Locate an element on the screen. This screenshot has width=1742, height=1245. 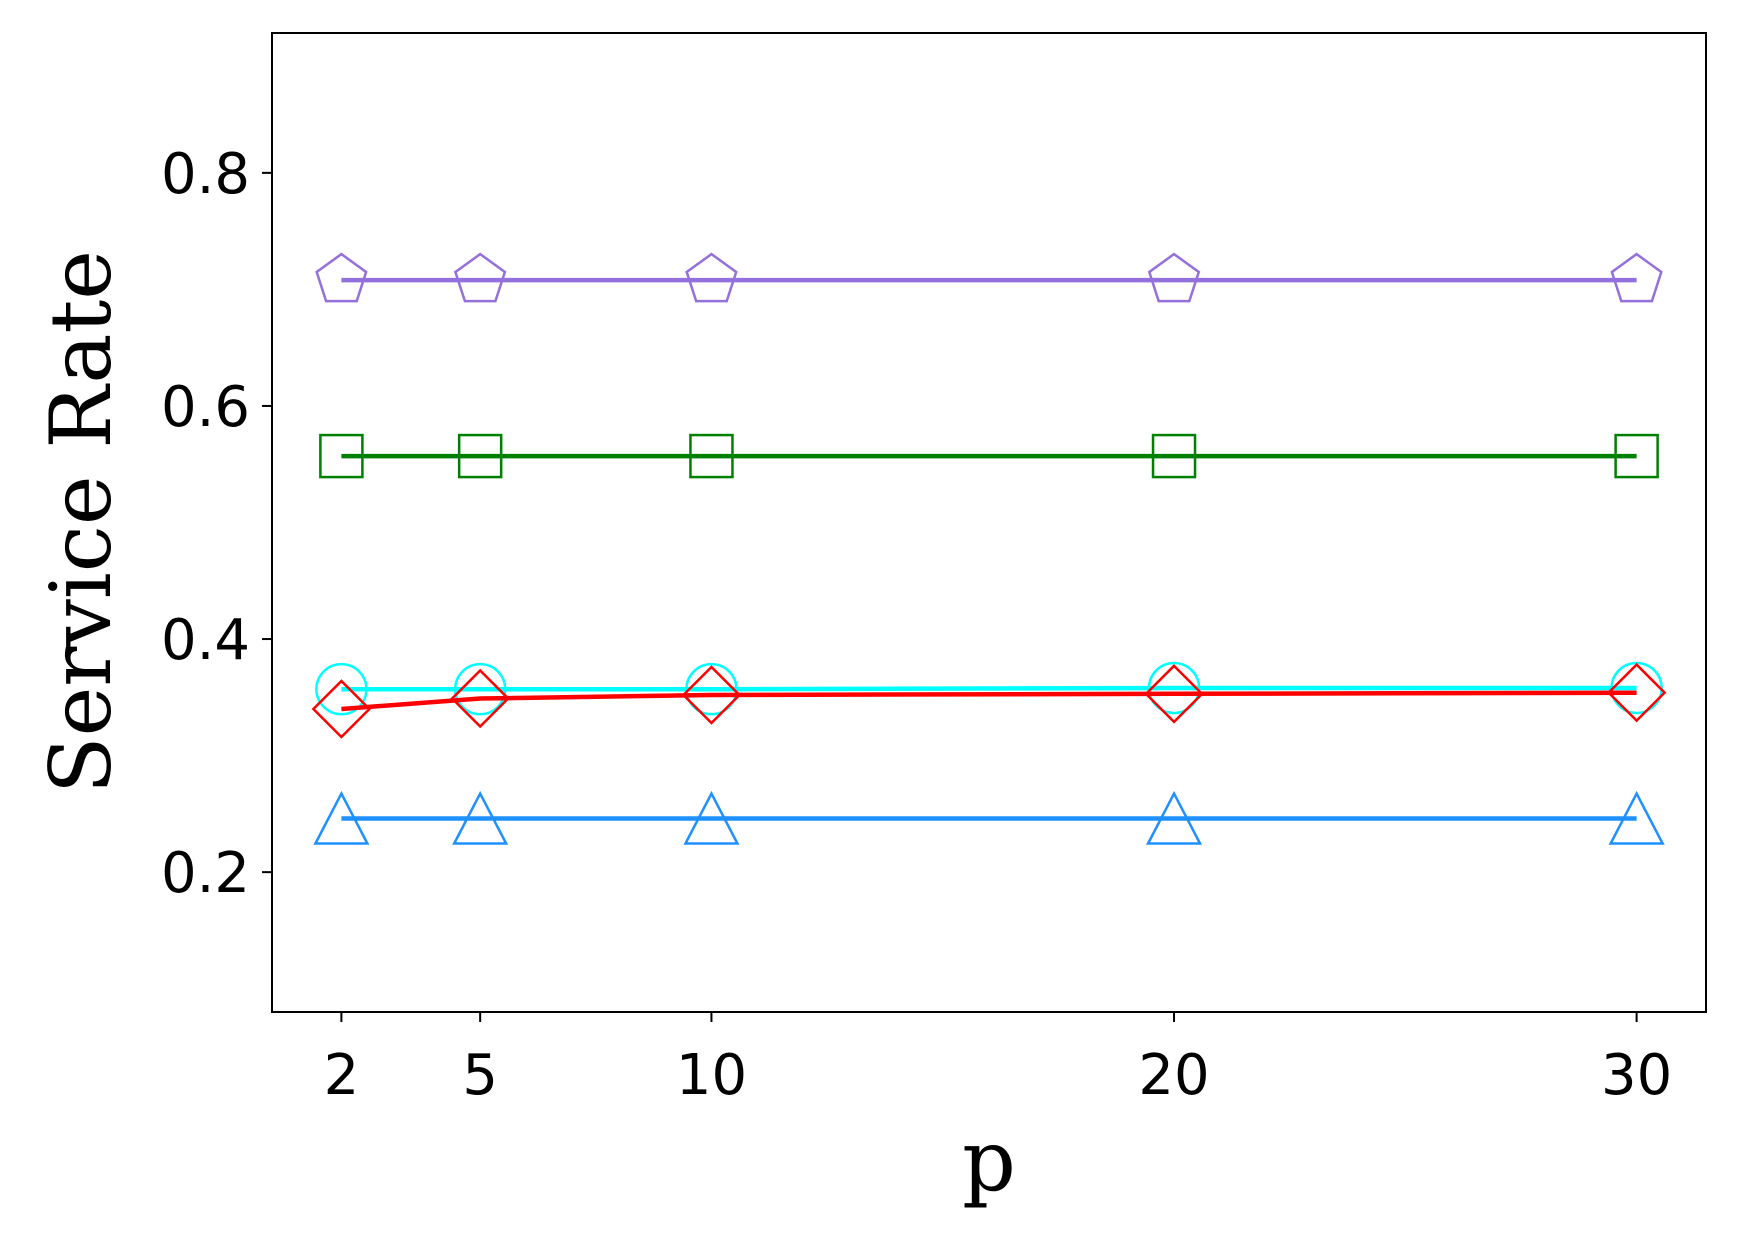
x-axis-title: p is located at coordinates (989, 1161).